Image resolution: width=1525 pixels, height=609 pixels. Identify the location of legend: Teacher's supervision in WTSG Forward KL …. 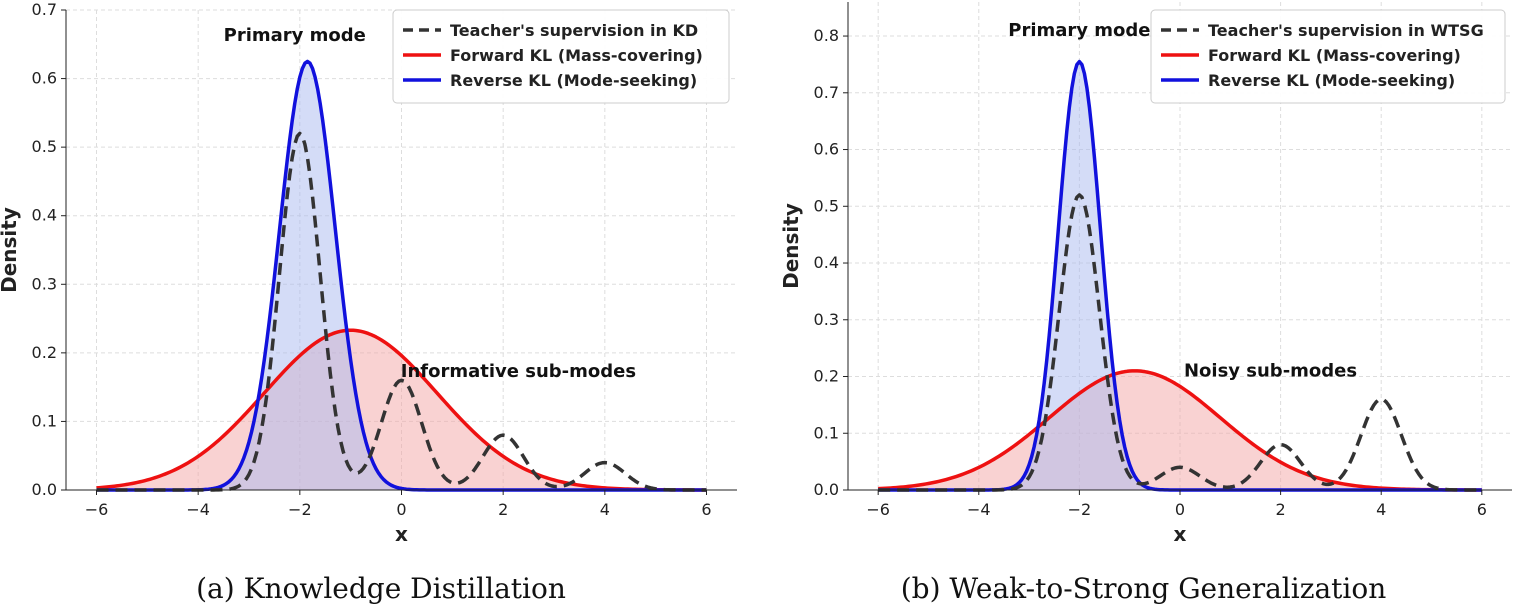
(1328, 56).